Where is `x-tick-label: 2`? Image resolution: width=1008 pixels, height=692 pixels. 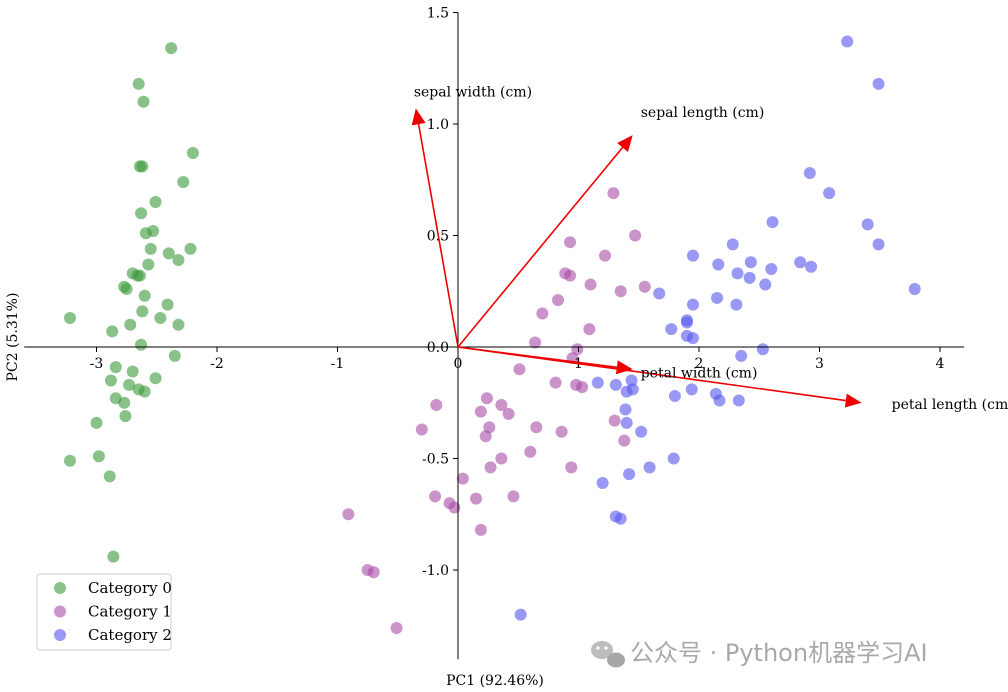 x-tick-label: 2 is located at coordinates (699, 364).